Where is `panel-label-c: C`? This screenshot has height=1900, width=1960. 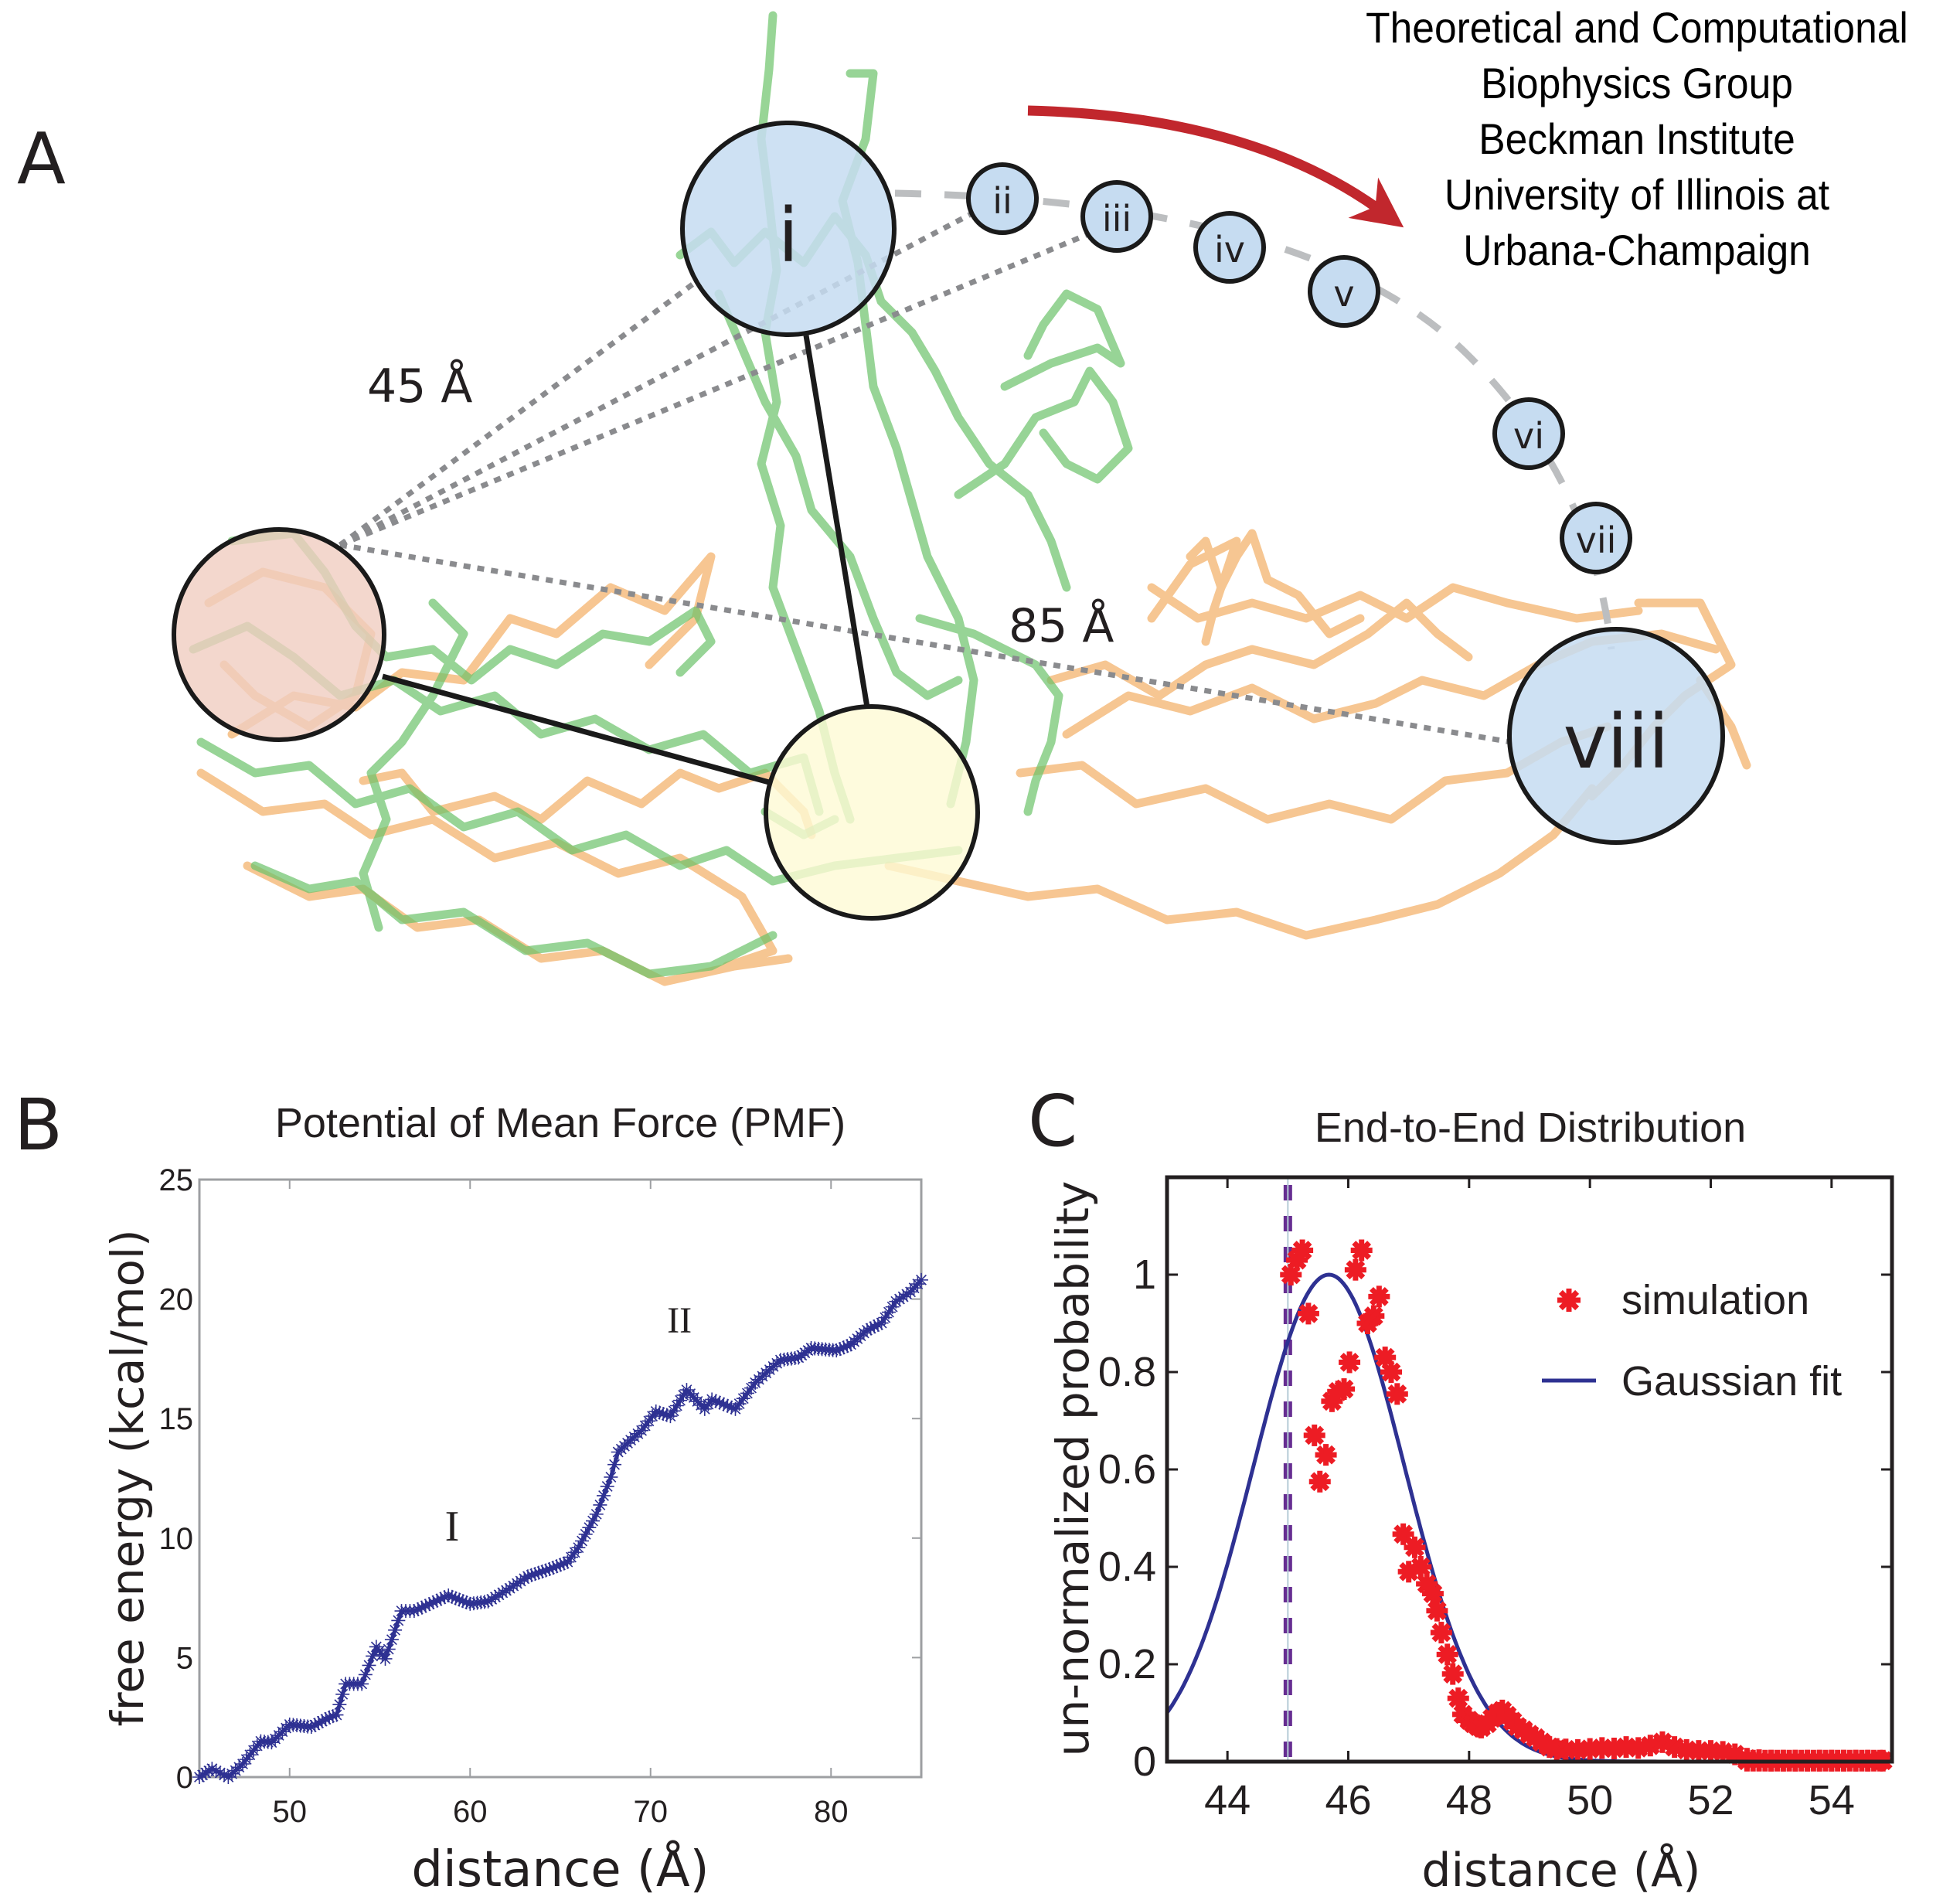
panel-label-c: C is located at coordinates (1053, 1121).